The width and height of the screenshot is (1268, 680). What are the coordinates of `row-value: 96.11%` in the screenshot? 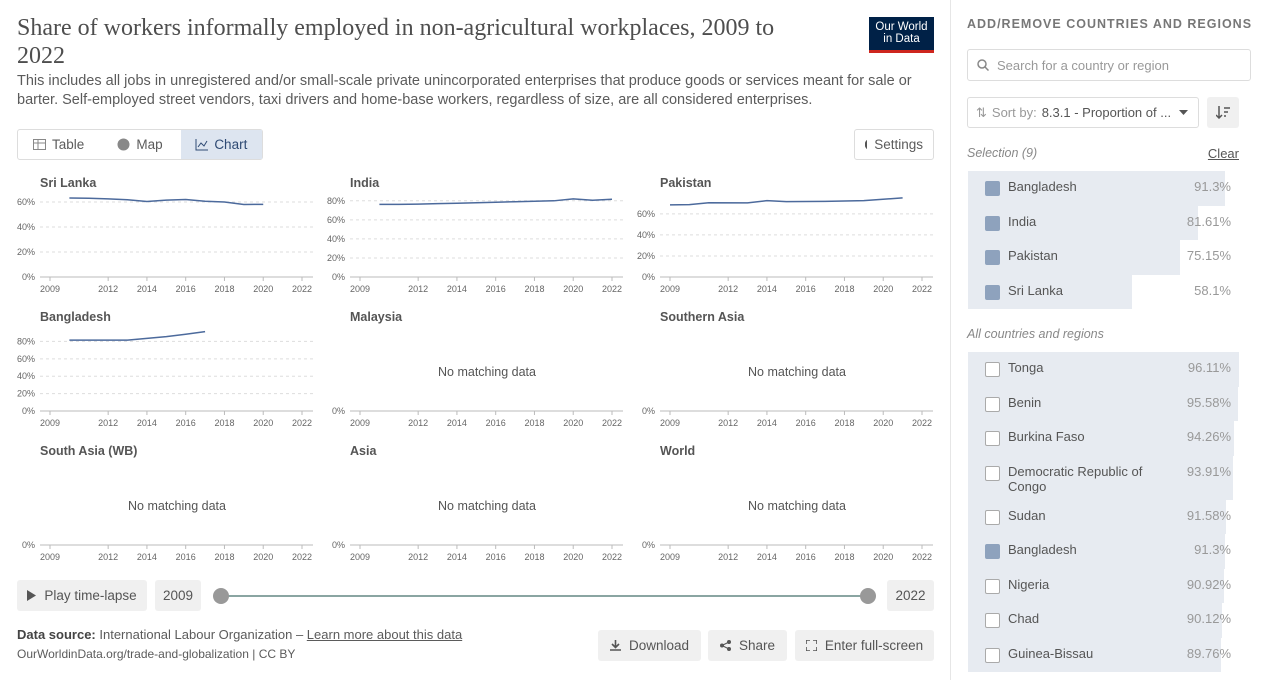 It's located at (1209, 367).